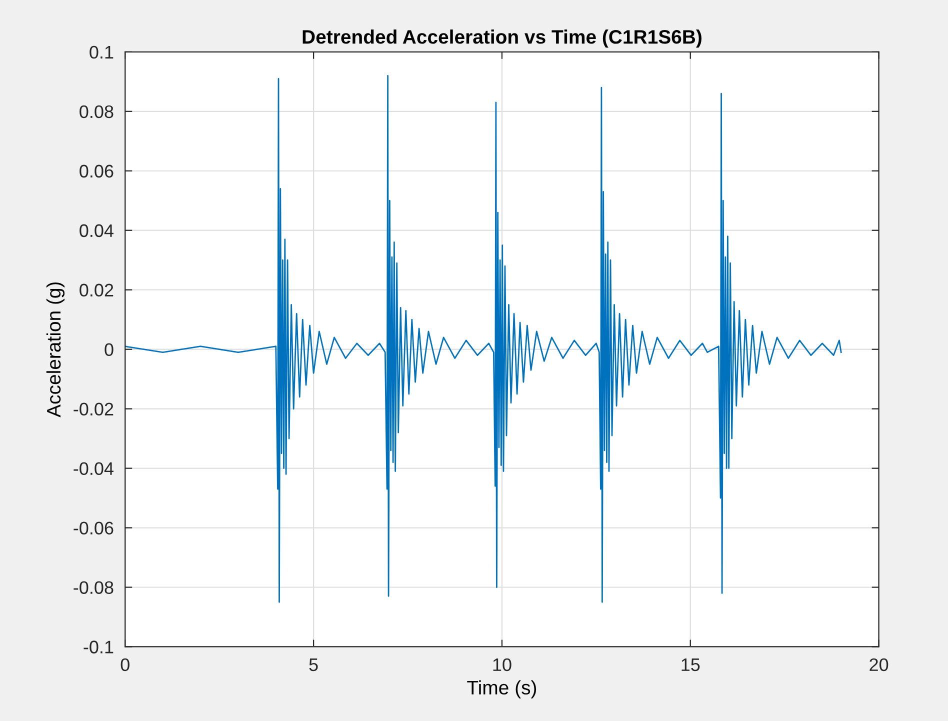 The width and height of the screenshot is (948, 721). I want to click on y-tick-label: -0.04, so click(94, 469).